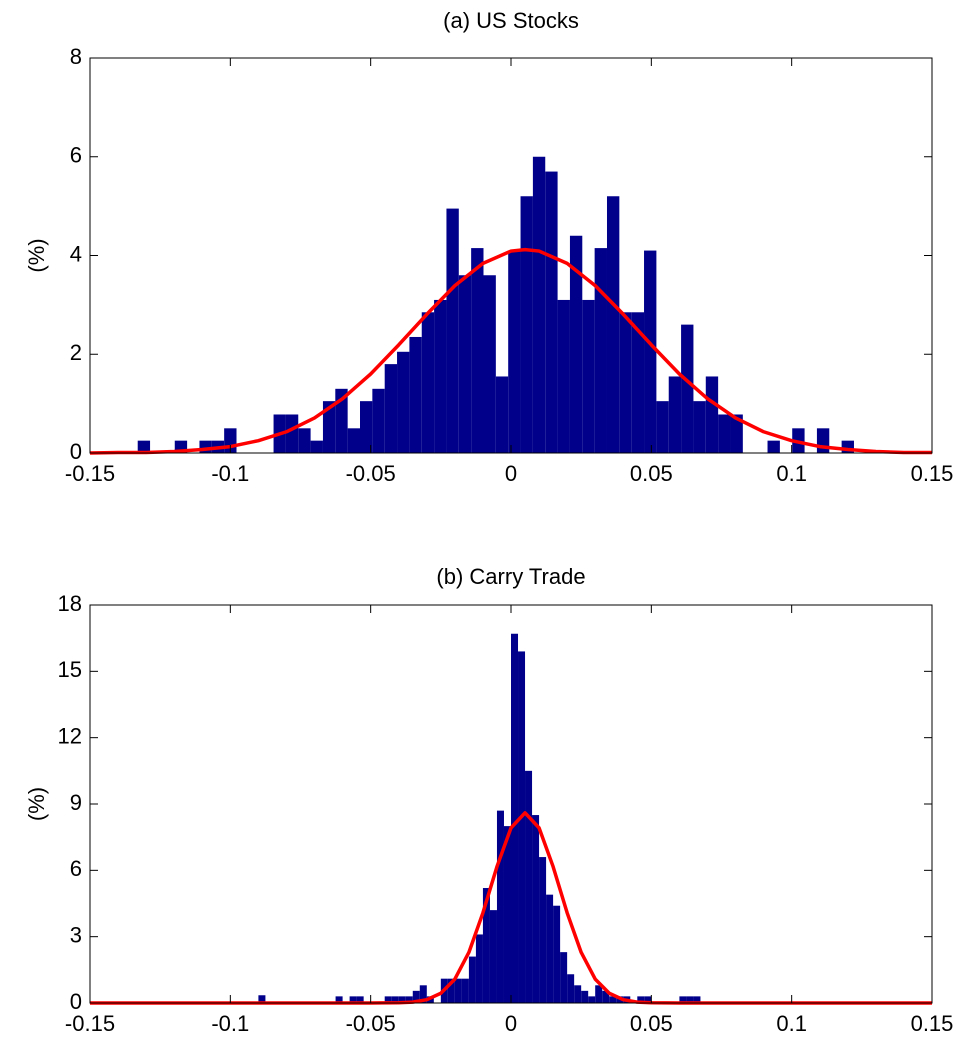 The height and width of the screenshot is (1050, 964). What do you see at coordinates (70, 669) in the screenshot?
I see `y-tick-label: 15` at bounding box center [70, 669].